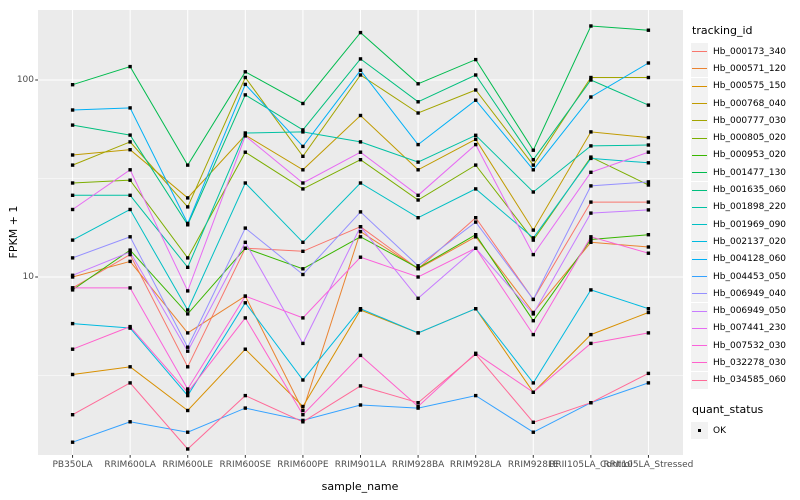 The height and width of the screenshot is (500, 800). I want to click on legend-item-label: Hb_000575_150, so click(750, 86).